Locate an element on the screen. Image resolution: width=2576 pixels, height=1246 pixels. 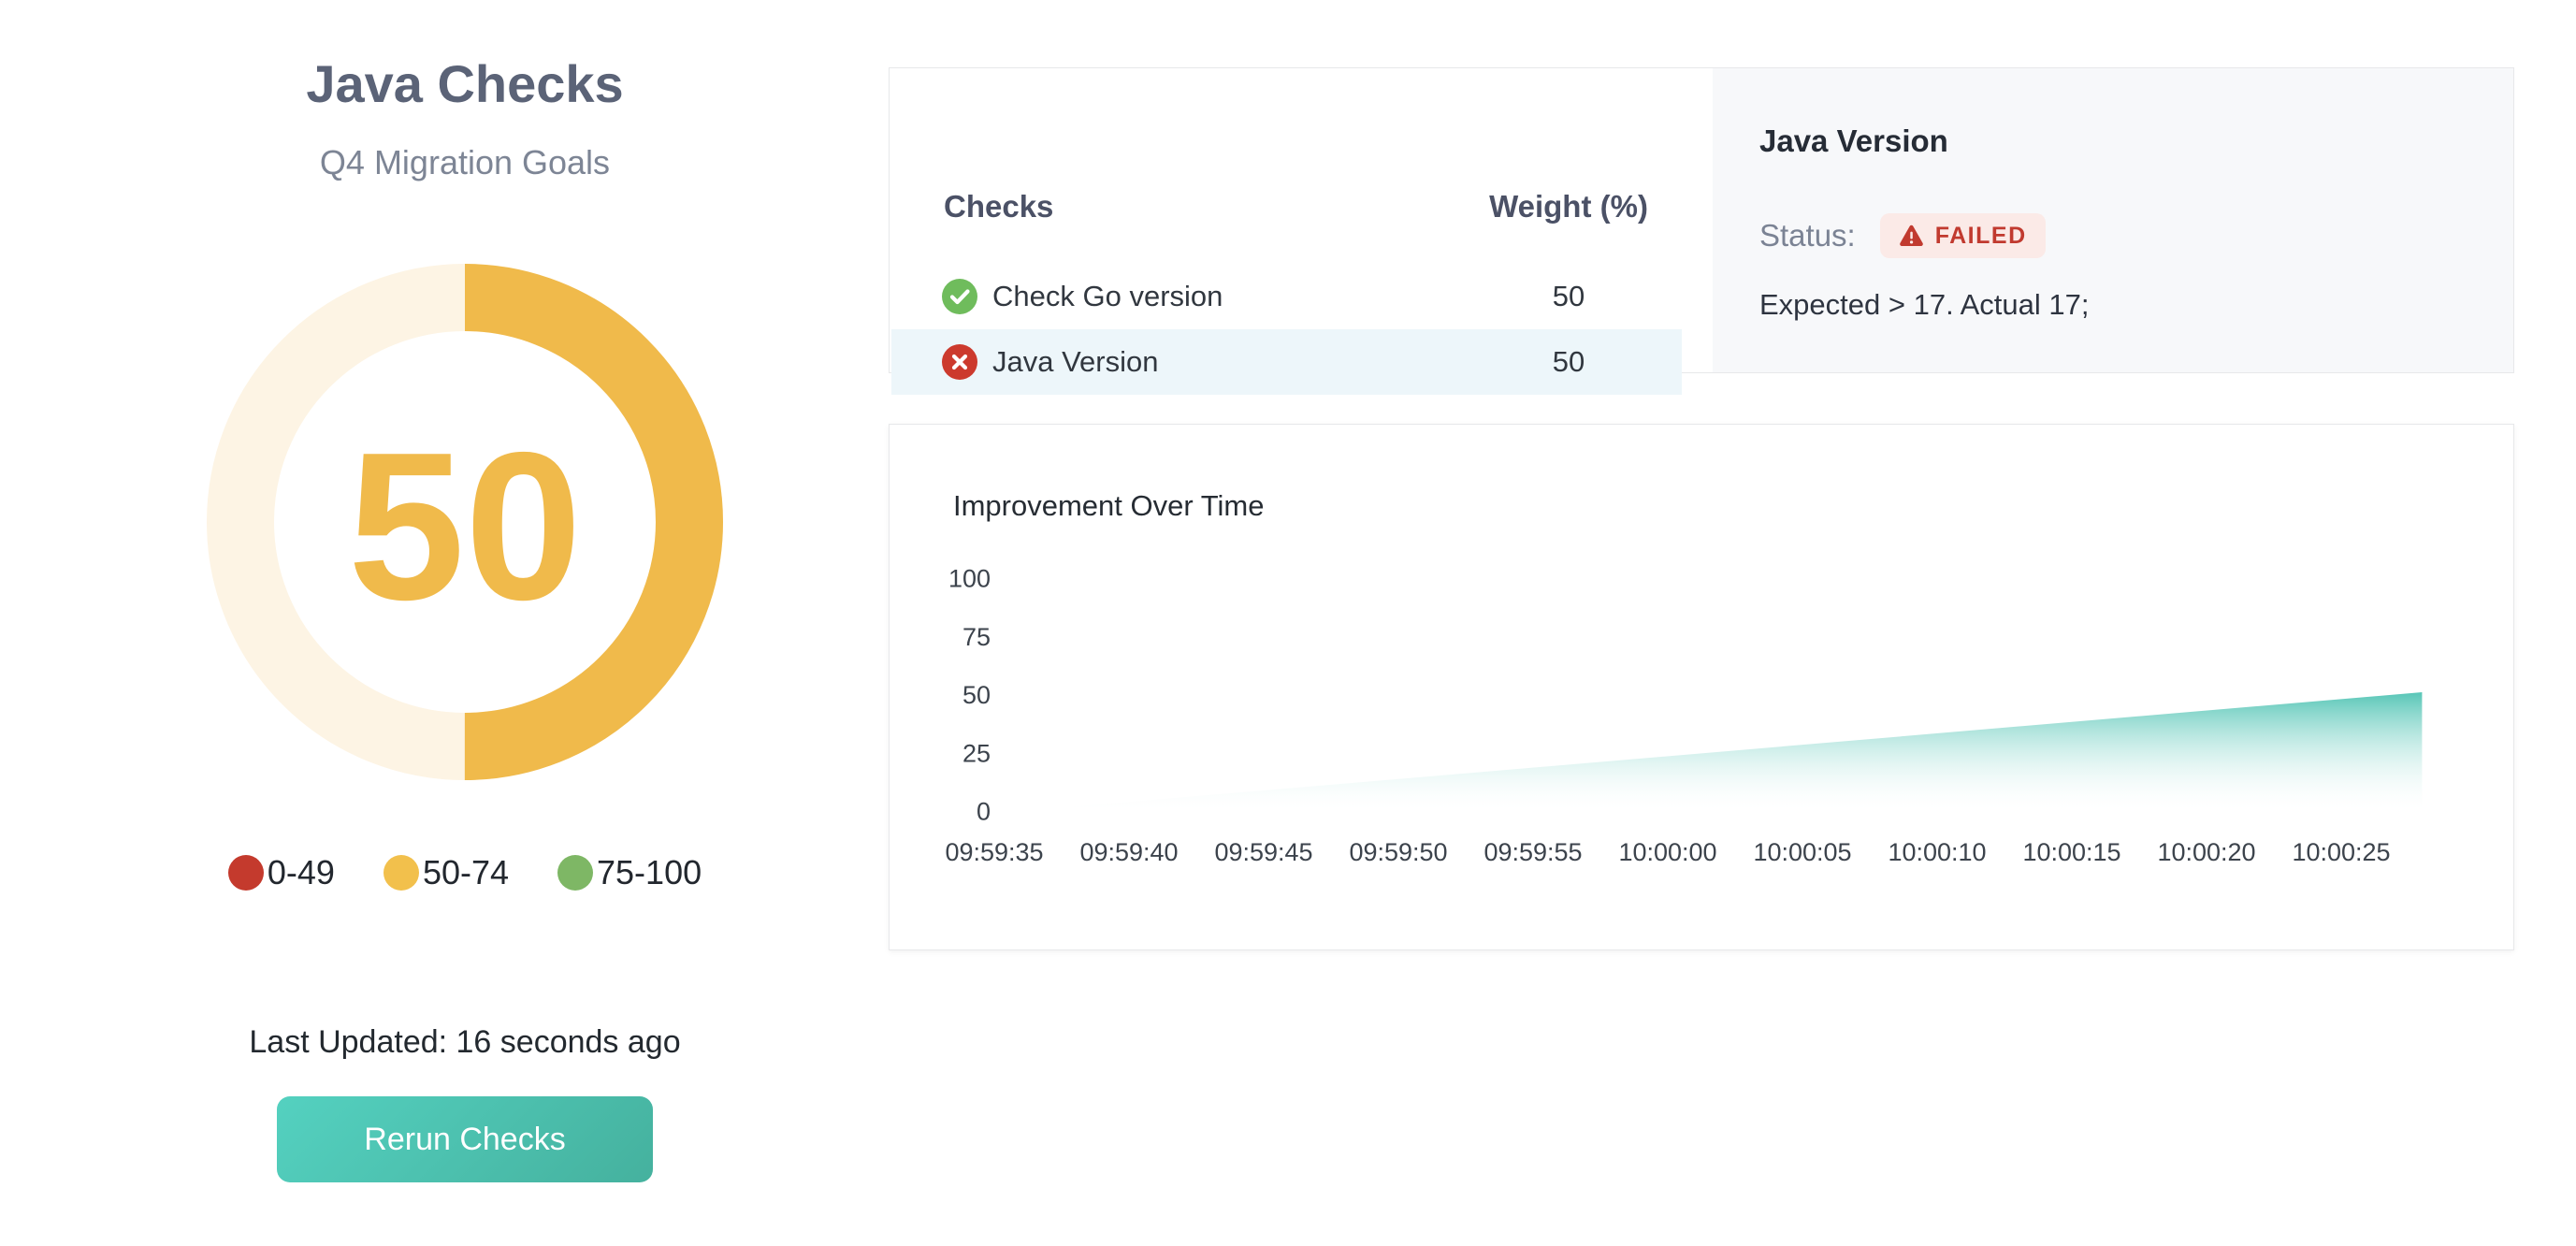
page-subtitle: Q4 Migration Goals is located at coordinates (465, 162).